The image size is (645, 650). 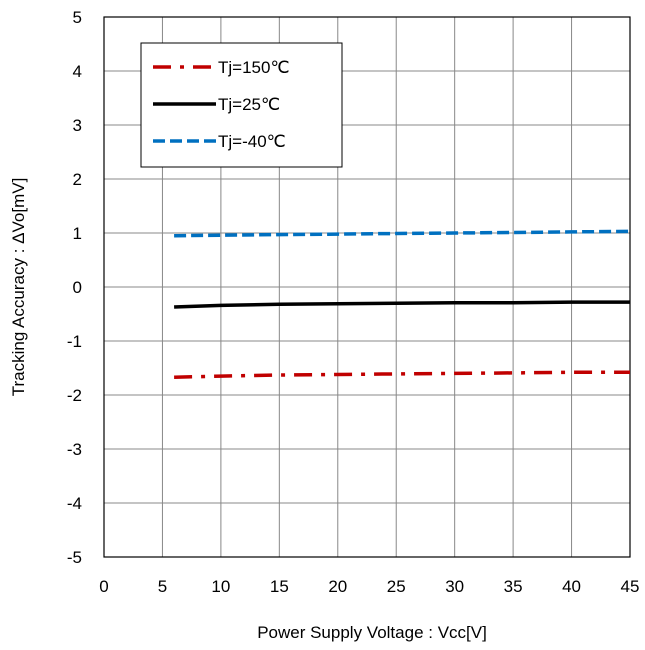 I want to click on y-tick-label: 5, so click(x=77, y=17).